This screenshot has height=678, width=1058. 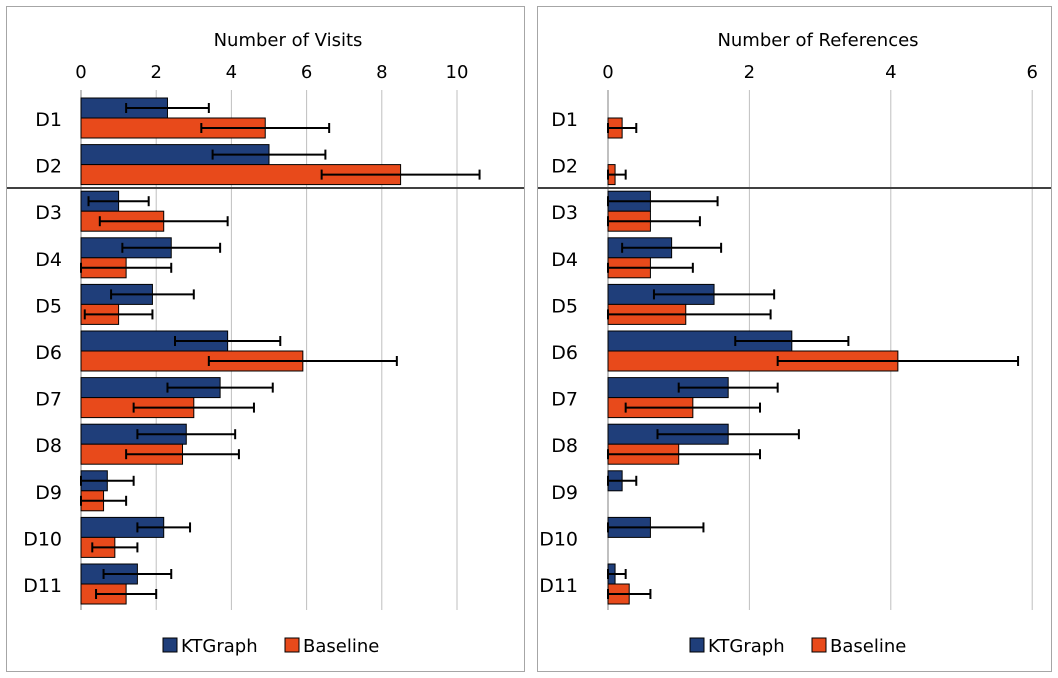 I want to click on visits-category-label: D9, so click(x=48, y=493).